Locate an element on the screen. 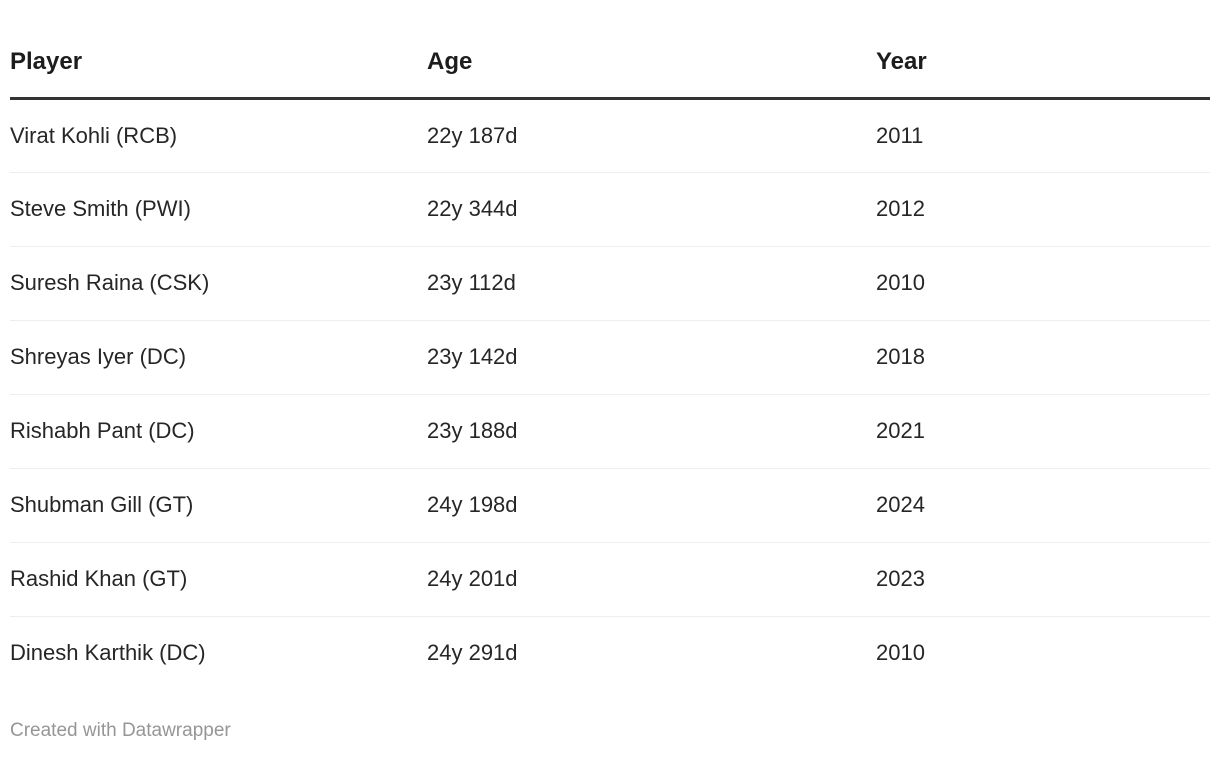 This screenshot has width=1220, height=768. cell-year: 2018 is located at coordinates (1043, 357).